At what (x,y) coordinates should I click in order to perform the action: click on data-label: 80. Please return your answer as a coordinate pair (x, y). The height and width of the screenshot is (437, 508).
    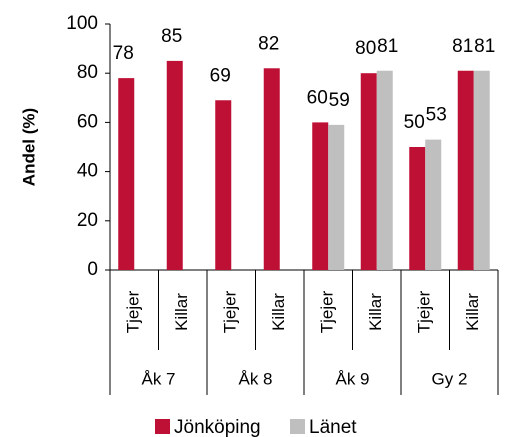
    Looking at the image, I should click on (365, 48).